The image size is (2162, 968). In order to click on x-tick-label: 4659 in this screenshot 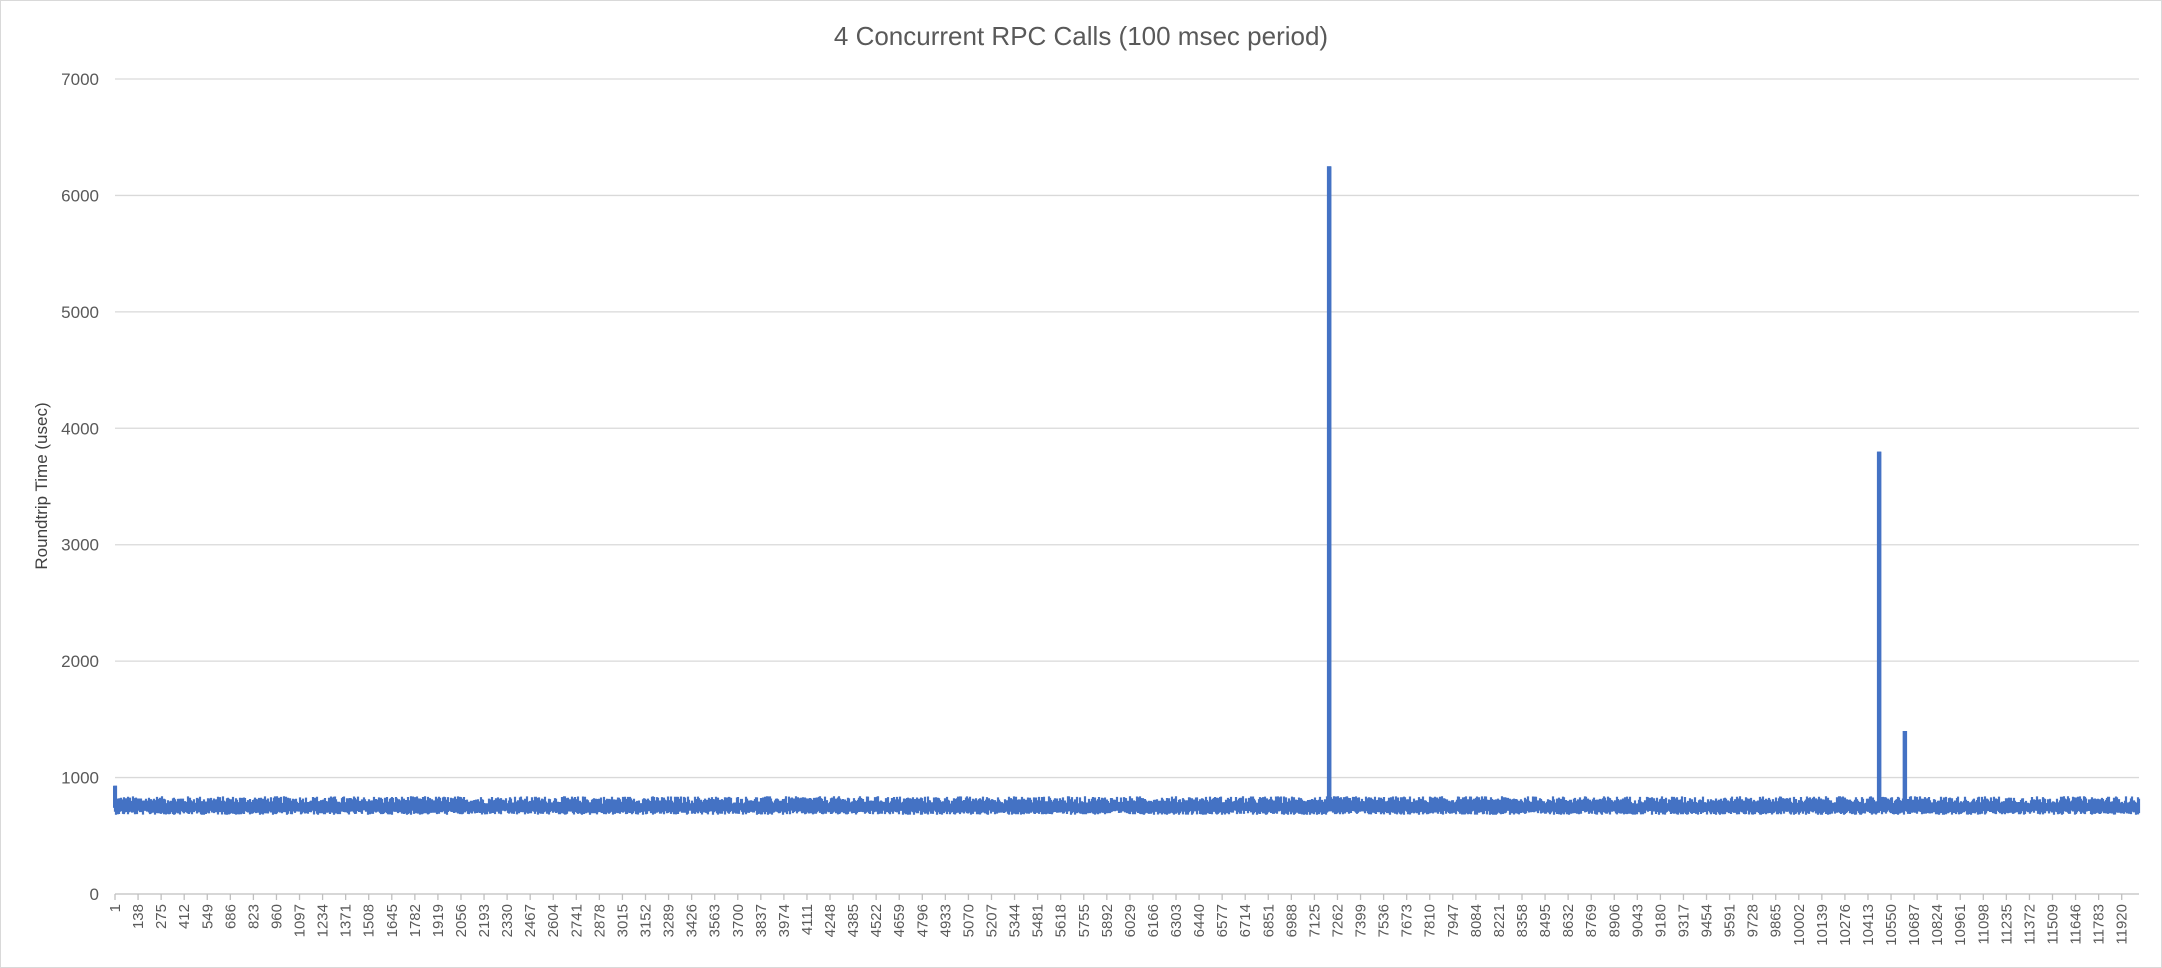, I will do `click(899, 920)`.